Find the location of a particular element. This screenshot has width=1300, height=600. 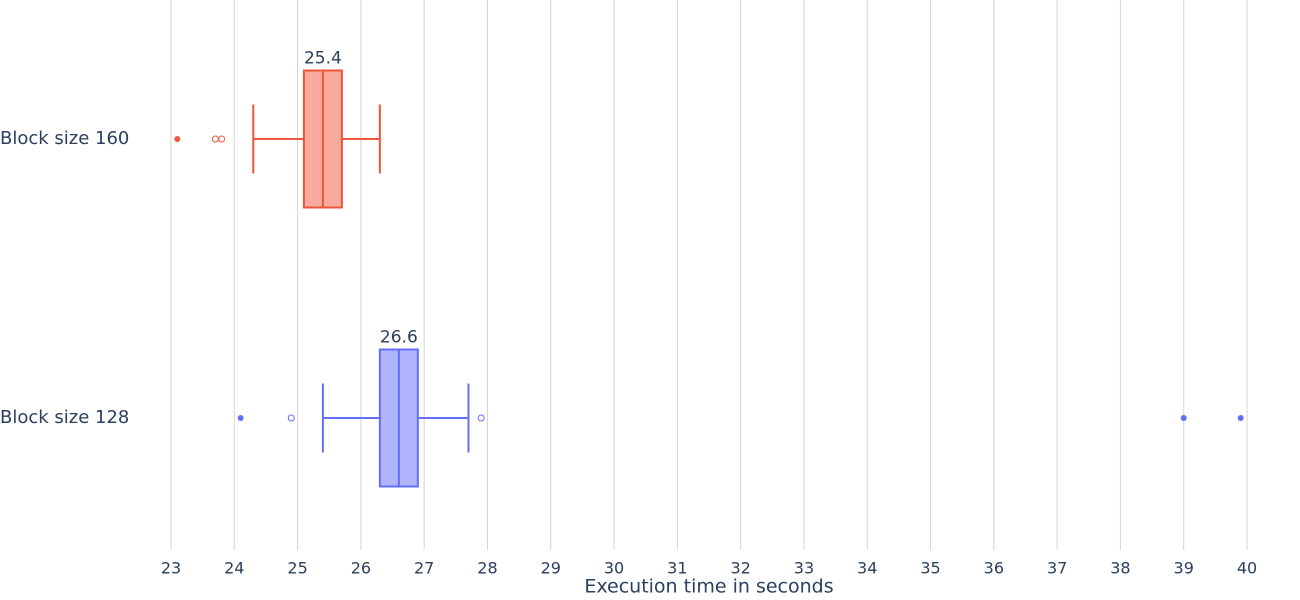

x-tick-label: 30 is located at coordinates (614, 568).